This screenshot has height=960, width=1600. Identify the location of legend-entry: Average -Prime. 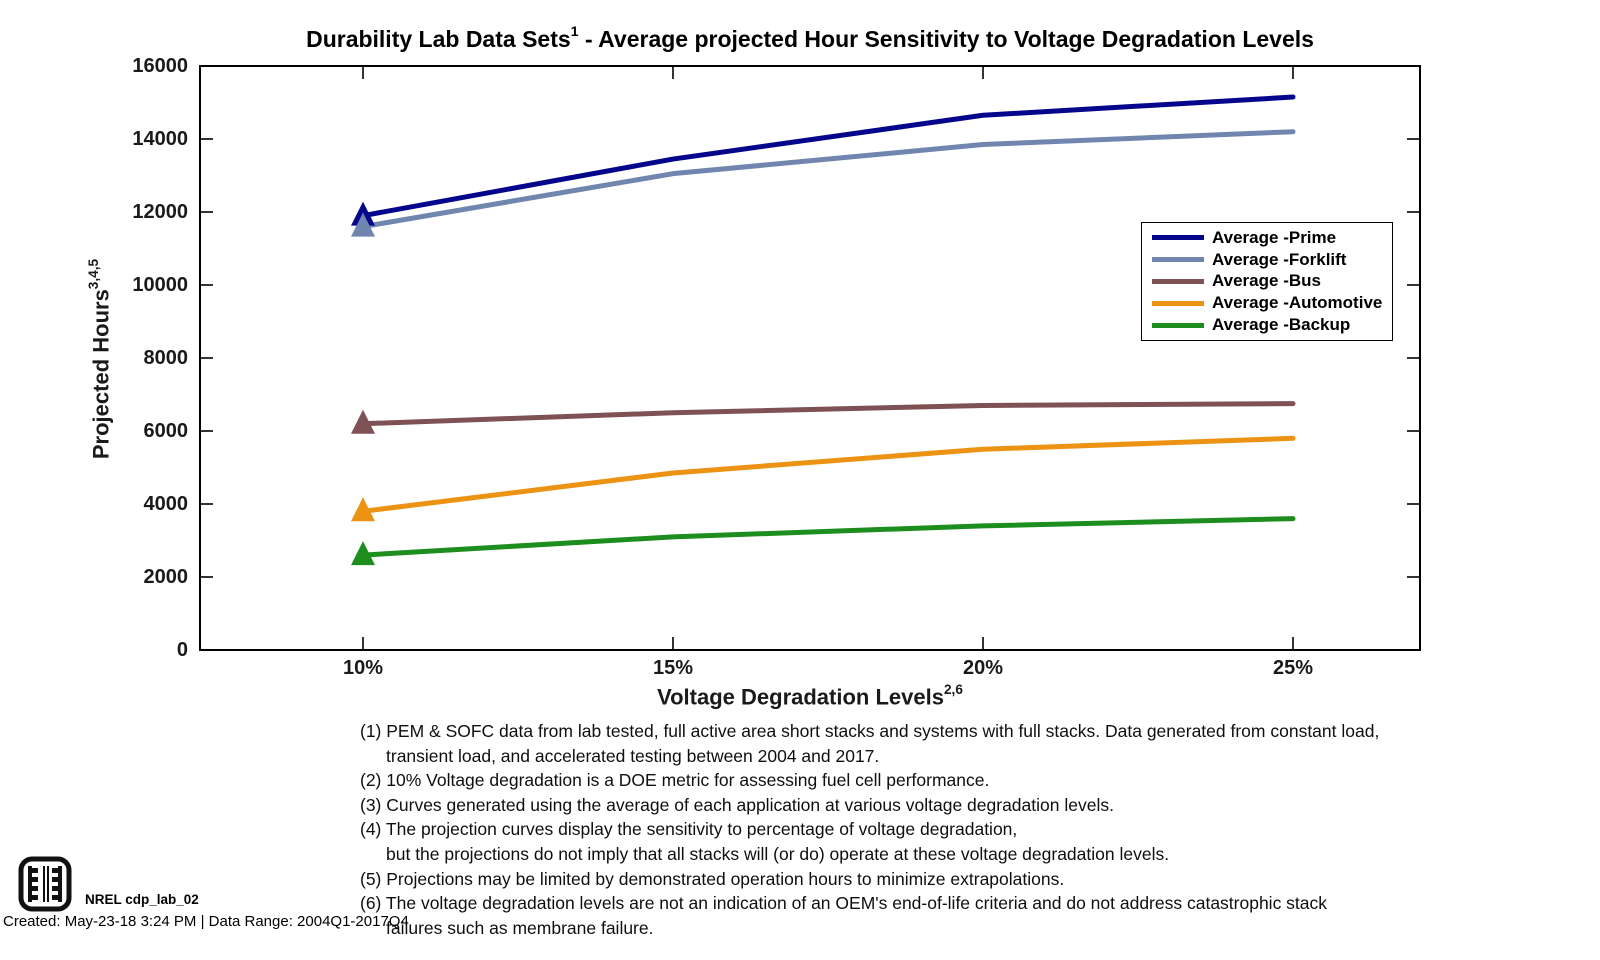
(1270, 238).